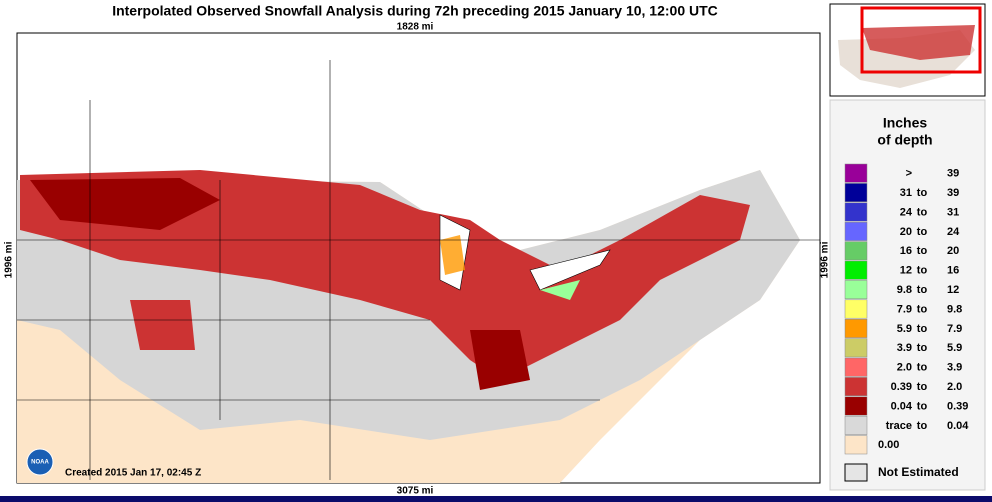 The height and width of the screenshot is (502, 992). What do you see at coordinates (162, 325) in the screenshot?
I see `snow-region` at bounding box center [162, 325].